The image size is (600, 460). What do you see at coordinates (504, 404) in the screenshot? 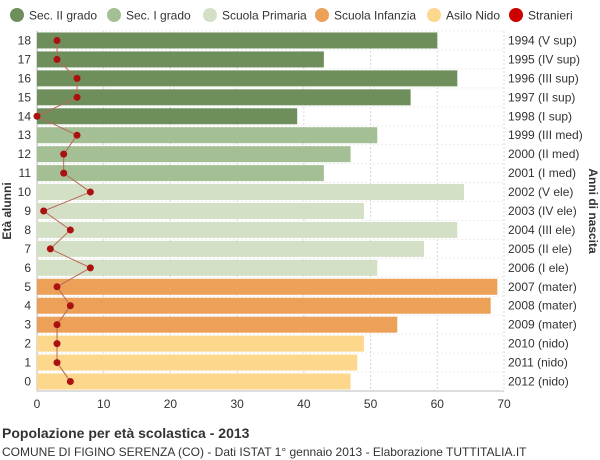
I see `x-tick-label: 70` at bounding box center [504, 404].